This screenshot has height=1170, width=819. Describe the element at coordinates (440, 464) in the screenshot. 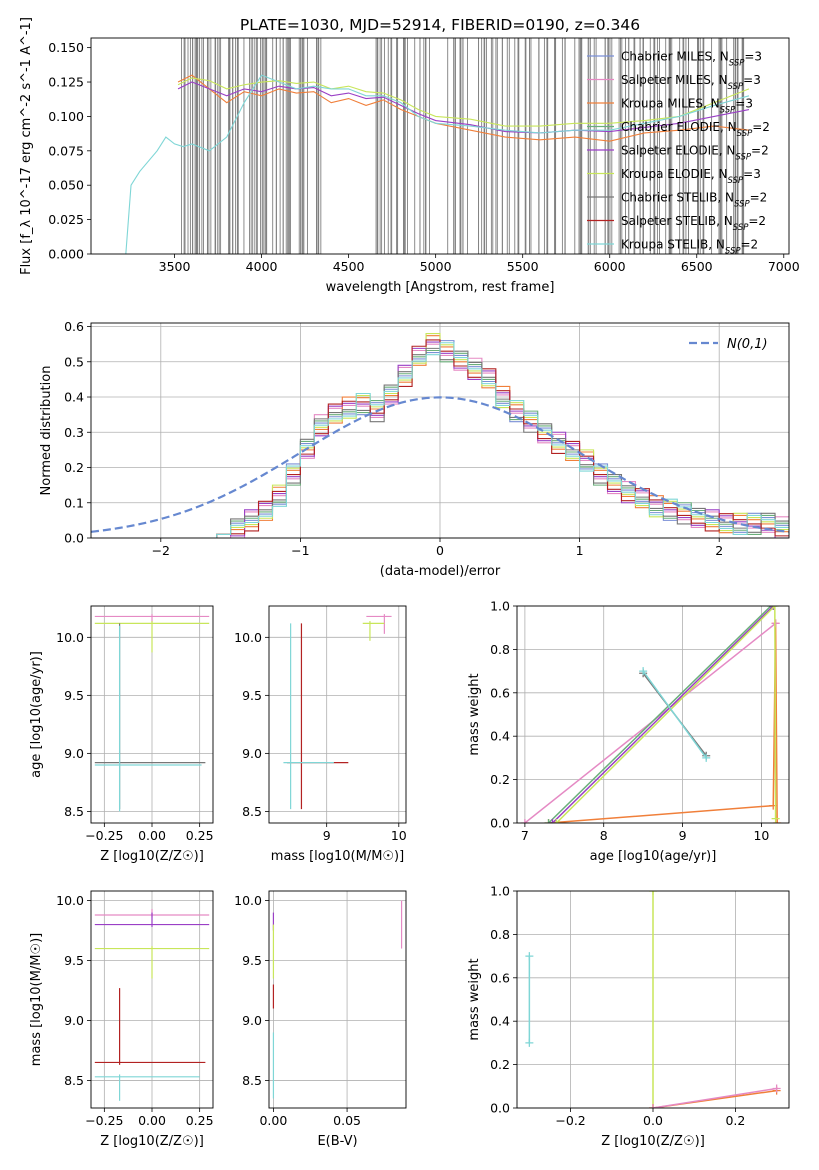

I see `normal-curve` at that location.